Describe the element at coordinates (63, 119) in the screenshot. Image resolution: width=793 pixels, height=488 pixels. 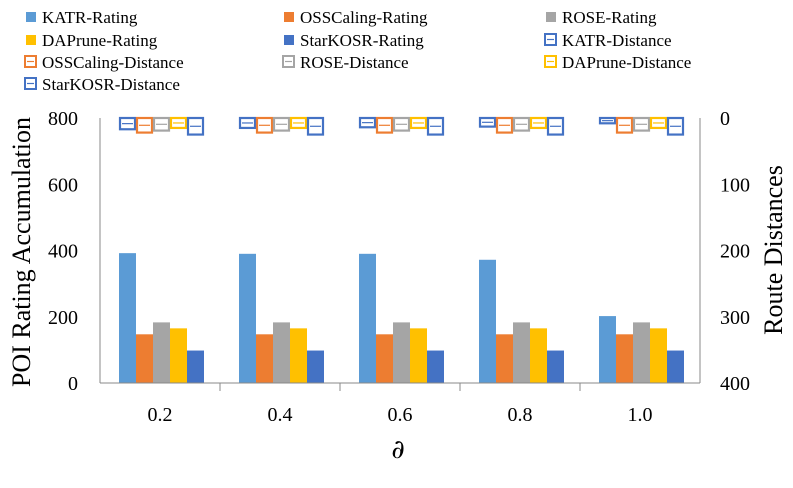
I see `y-tick-label: 800` at that location.